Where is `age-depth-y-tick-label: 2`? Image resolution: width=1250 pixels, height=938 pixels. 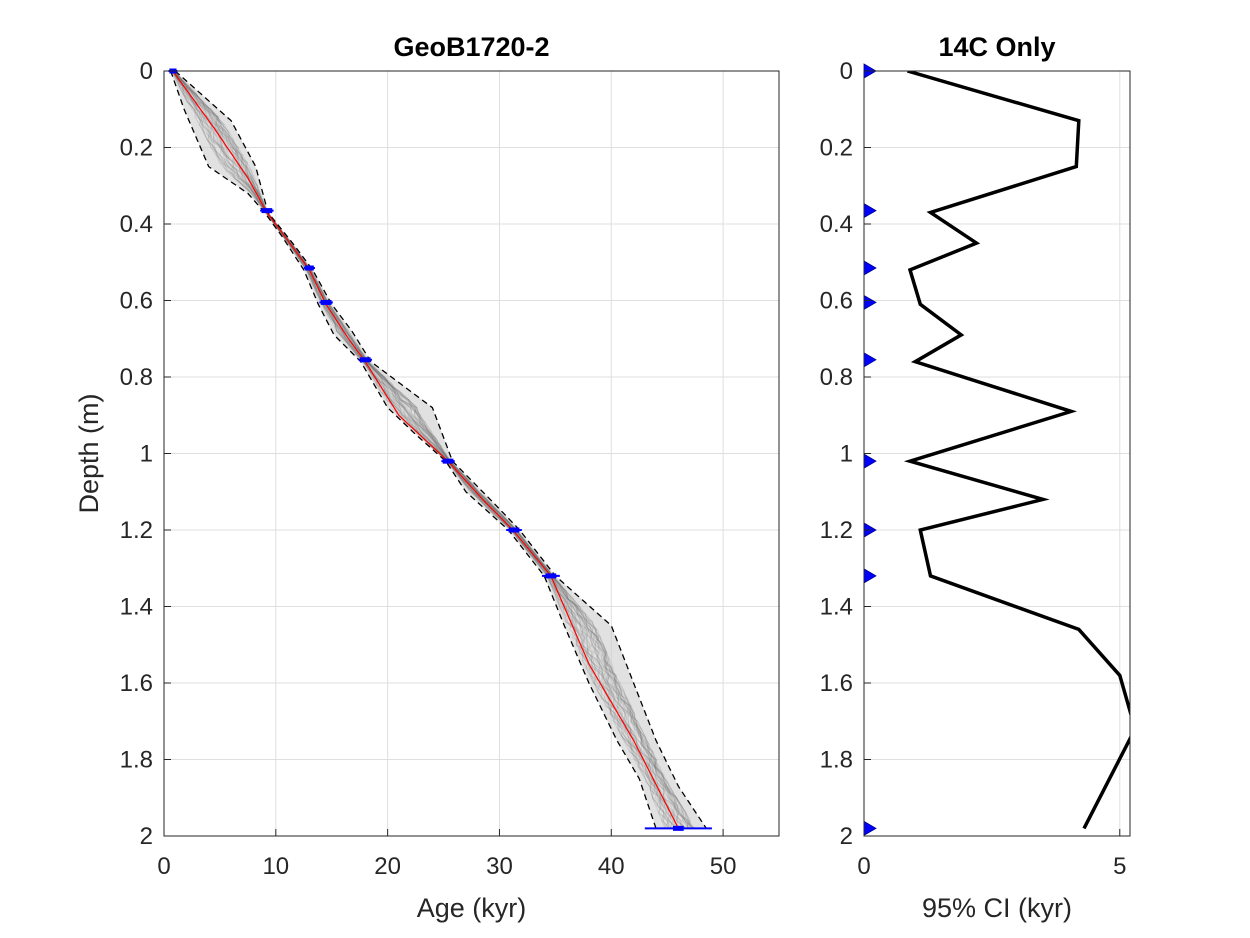 age-depth-y-tick-label: 2 is located at coordinates (146, 836).